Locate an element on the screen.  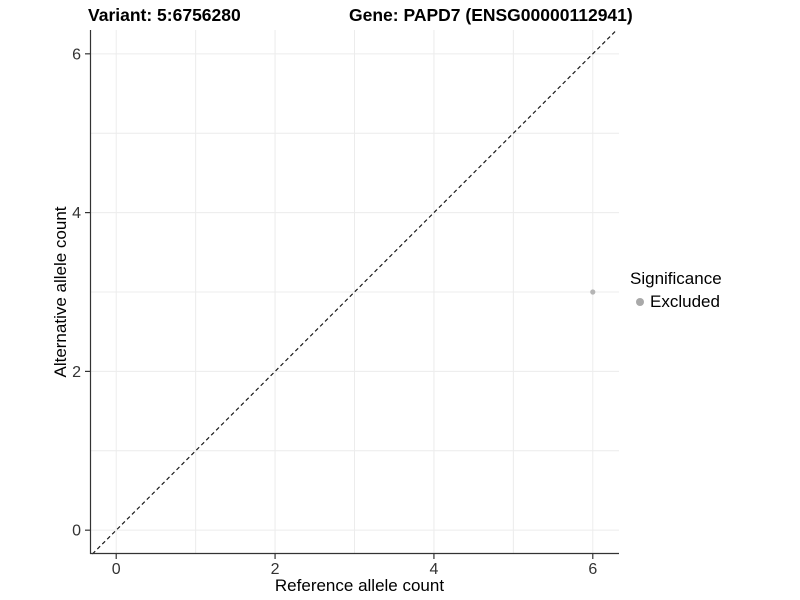
legend-item-excluded: Excluded is located at coordinates (676, 302).